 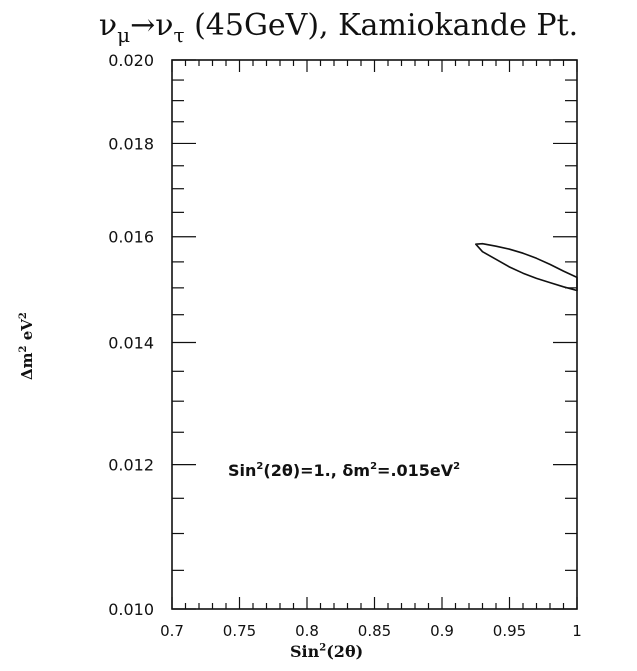 I want to click on x-axis-label: Sin2(2θ), so click(x=327, y=651).